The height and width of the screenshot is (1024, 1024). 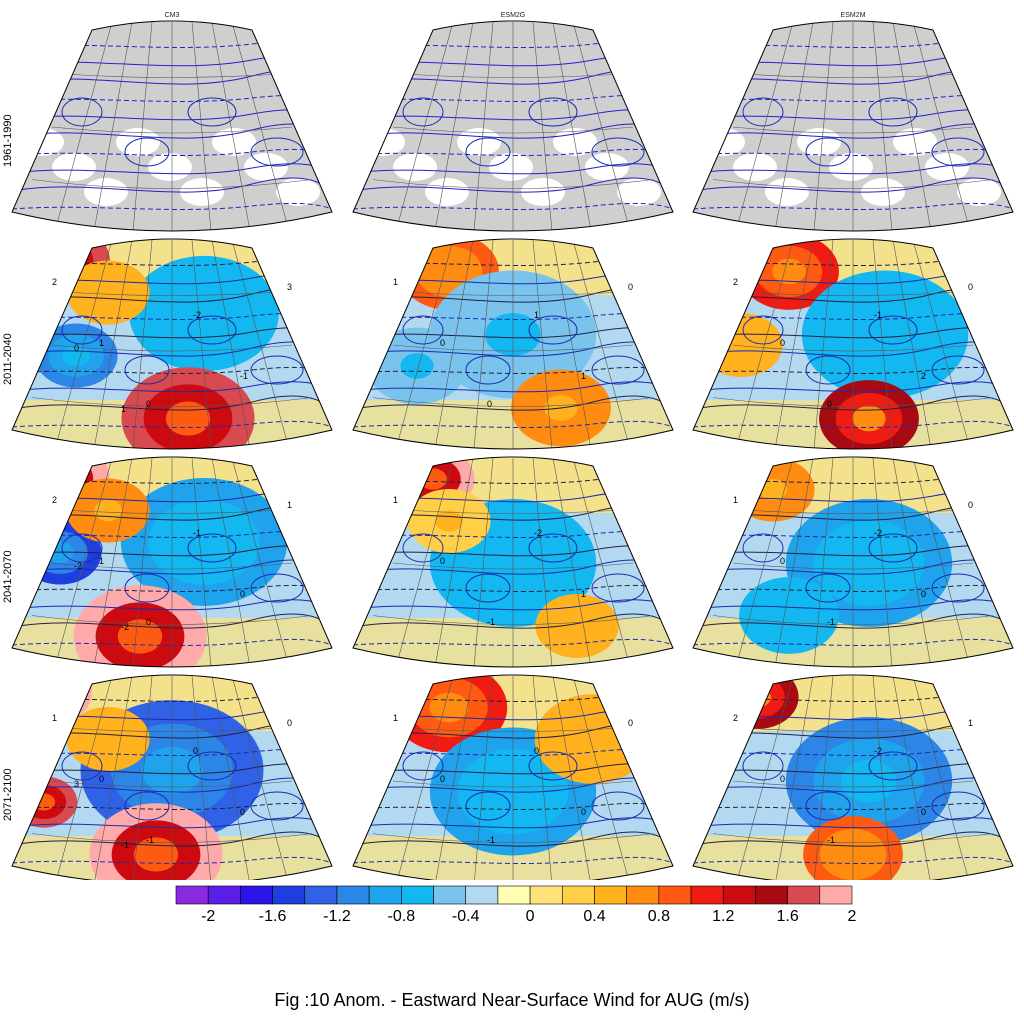 I want to click on colorbar-tick-label: -1.6, so click(x=272, y=916).